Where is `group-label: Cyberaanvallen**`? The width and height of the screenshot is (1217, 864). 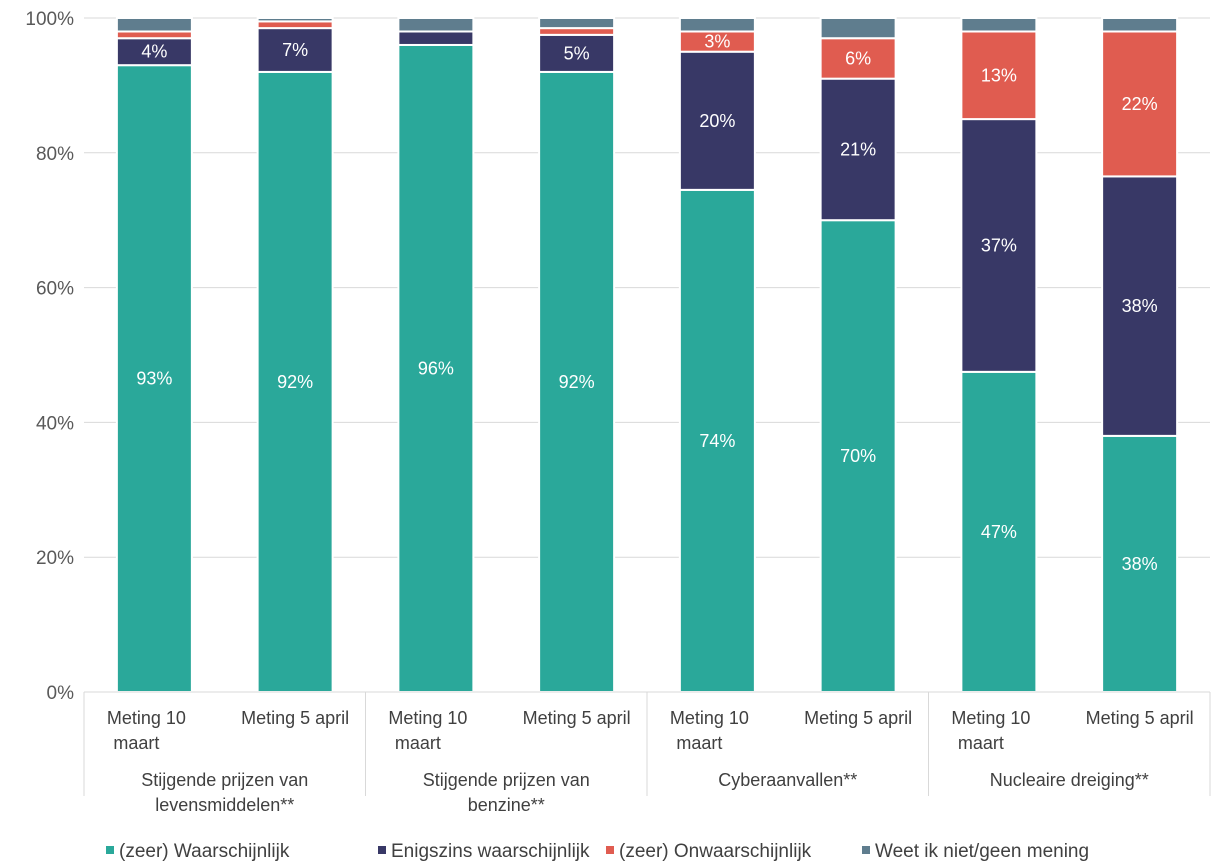
group-label: Cyberaanvallen** is located at coordinates (787, 780).